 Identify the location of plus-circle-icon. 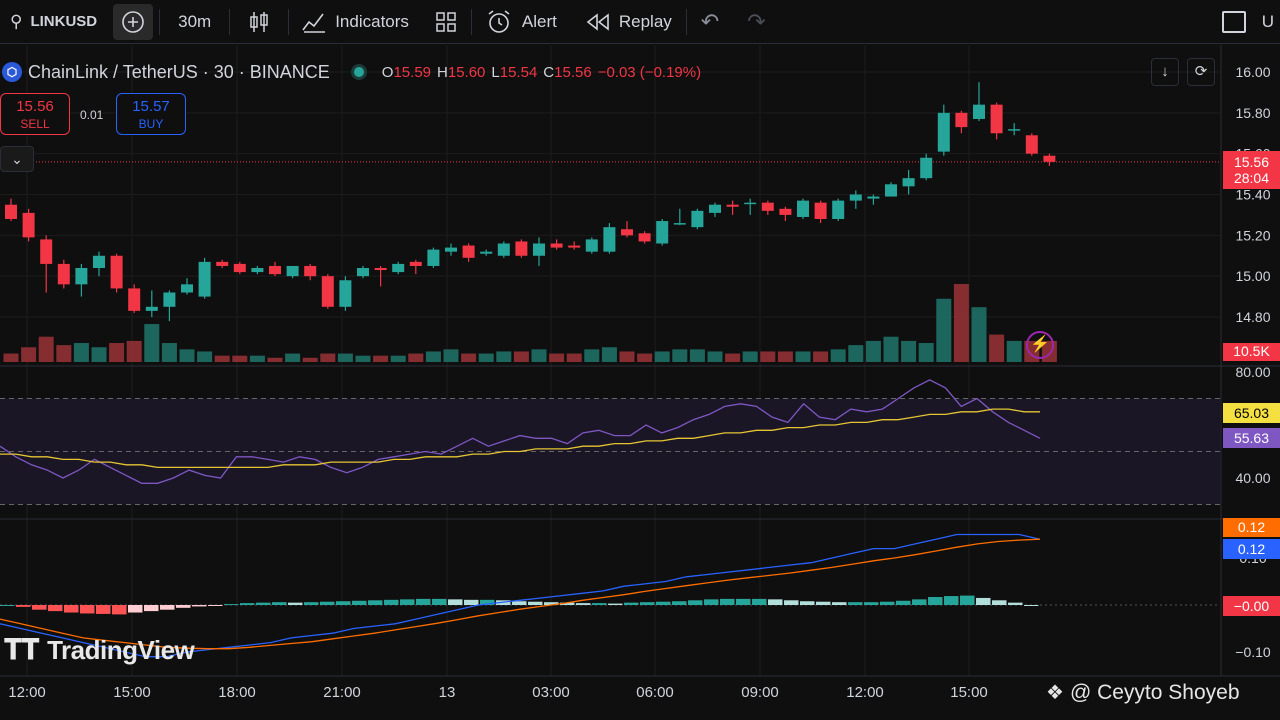
(133, 21).